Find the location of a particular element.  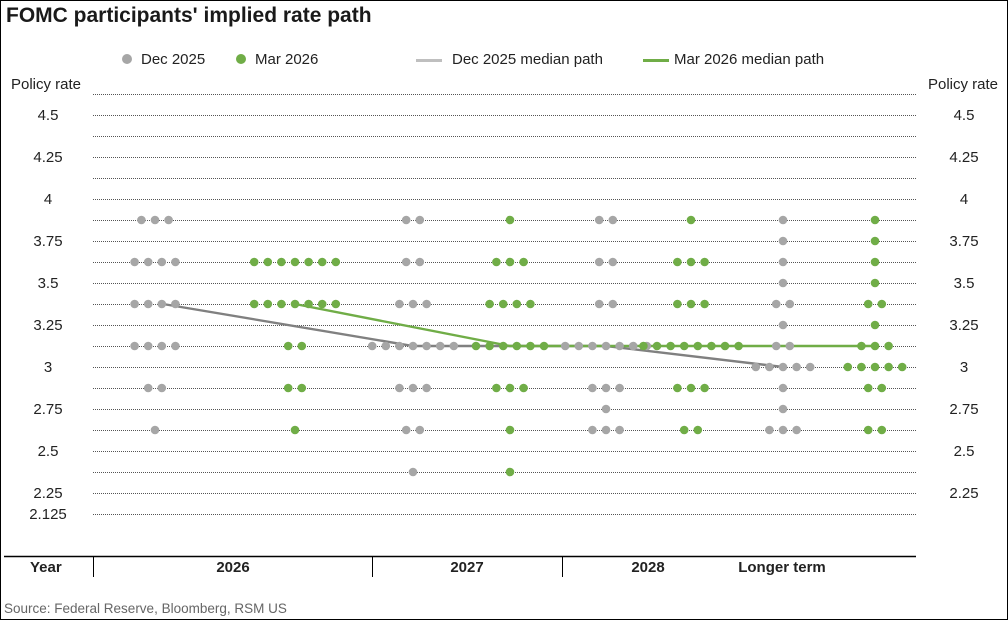

x-axis-year-label: Year is located at coordinates (46, 567).